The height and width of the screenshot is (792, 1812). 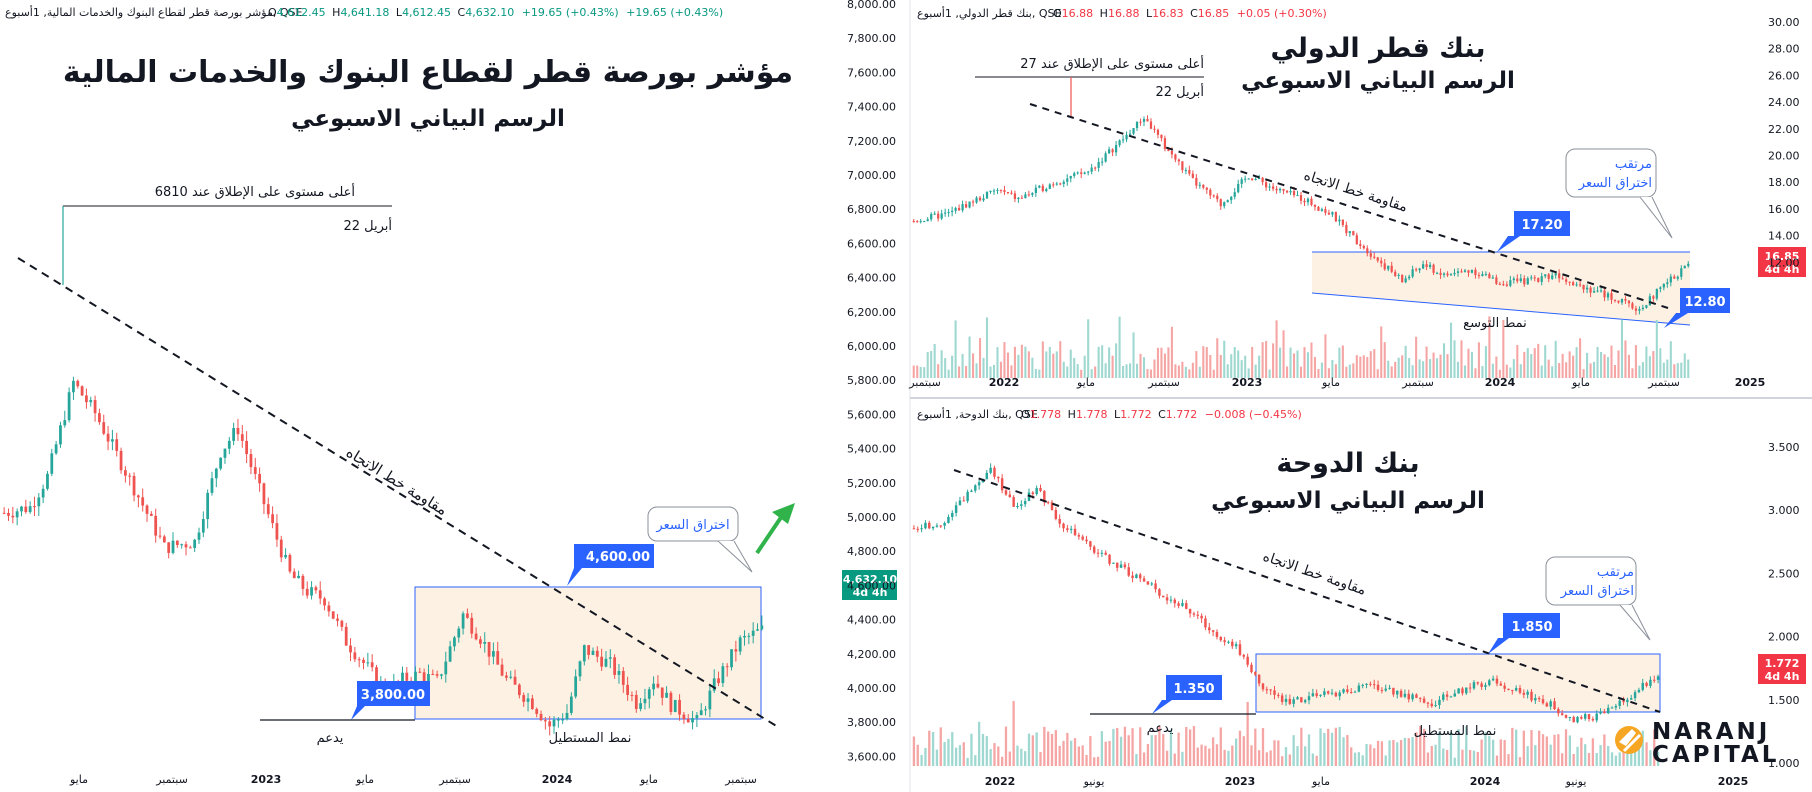 I want to click on svg-text: NARANJ, so click(x=1711, y=732).